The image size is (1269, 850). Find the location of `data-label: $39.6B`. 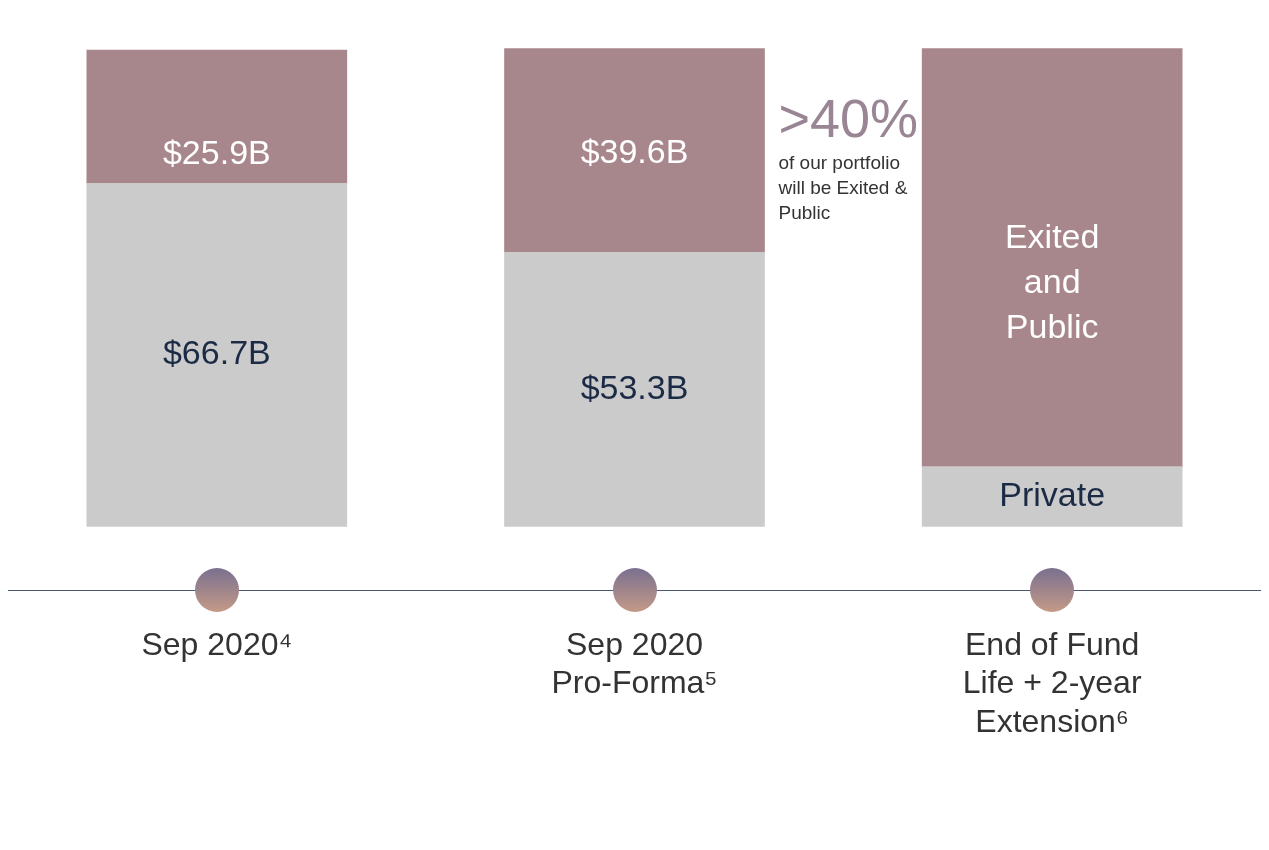

data-label: $39.6B is located at coordinates (634, 150).